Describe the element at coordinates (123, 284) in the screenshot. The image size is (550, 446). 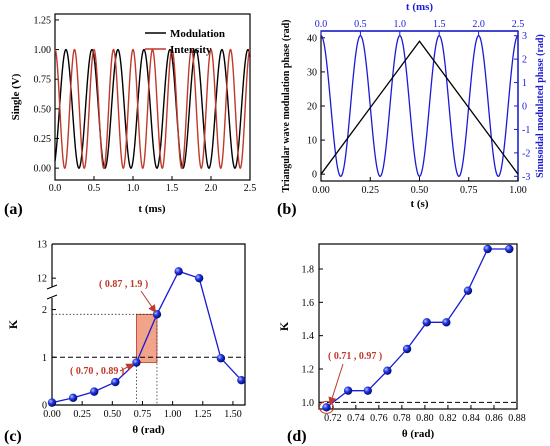
I see `panel-c-annotation: ( 0.87 , 1.9 )` at that location.